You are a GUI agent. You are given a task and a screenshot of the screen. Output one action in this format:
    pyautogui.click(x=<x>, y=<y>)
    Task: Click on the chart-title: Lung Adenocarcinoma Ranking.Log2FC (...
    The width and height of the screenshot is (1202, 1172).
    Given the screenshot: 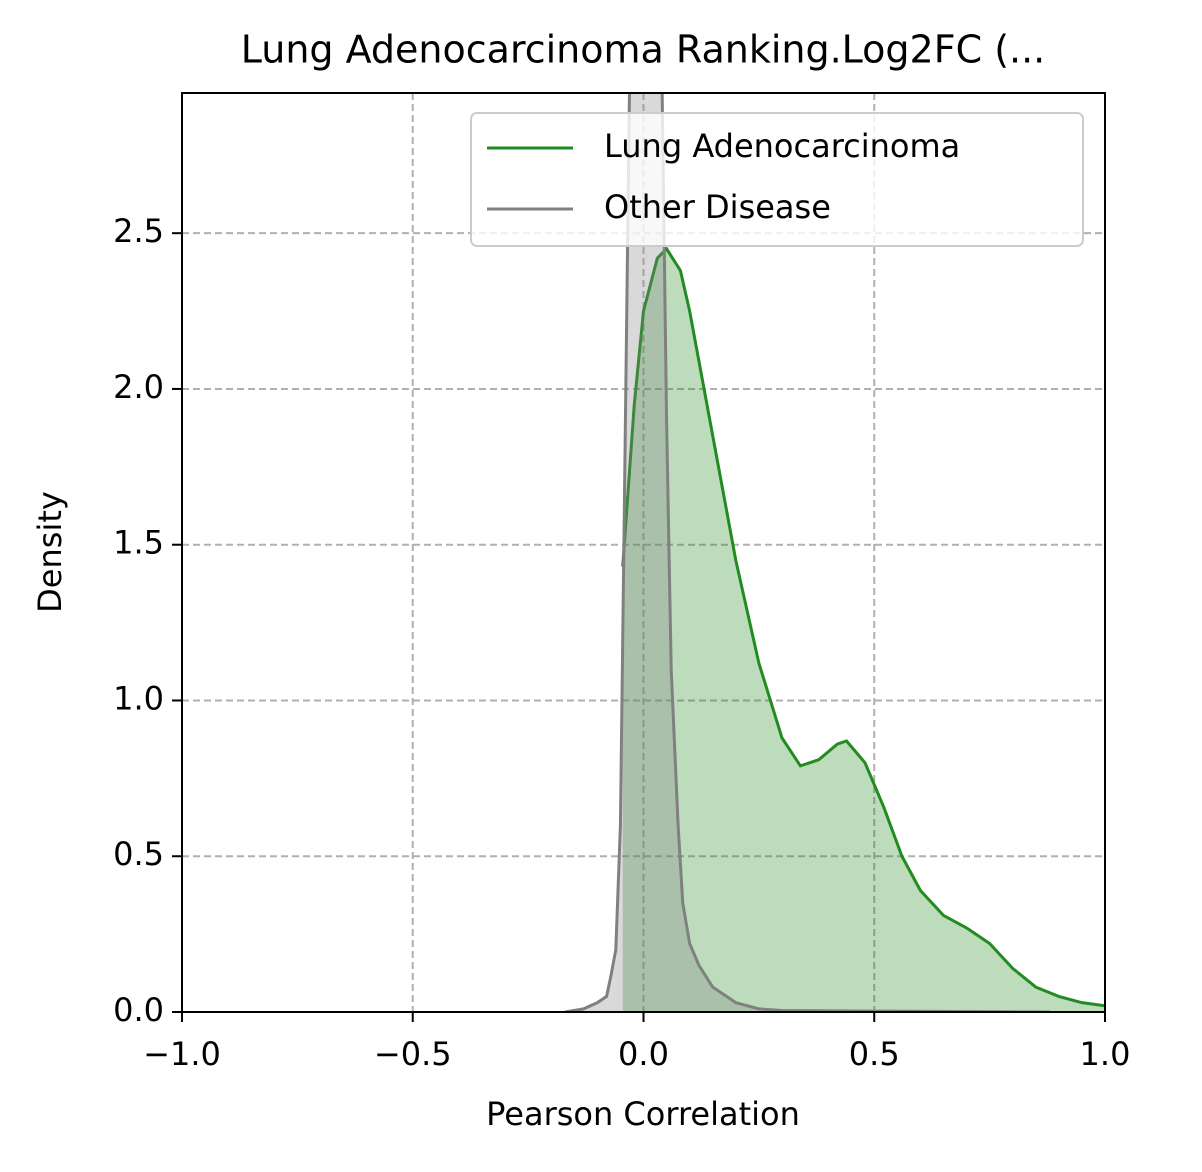 What is the action you would take?
    pyautogui.click(x=643, y=50)
    